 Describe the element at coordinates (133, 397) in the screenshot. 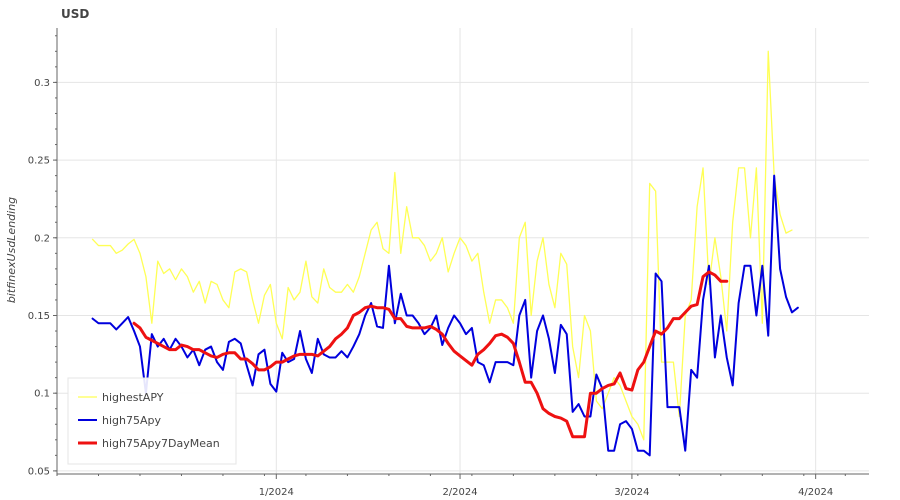

I see `legend-label: highestAPY` at that location.